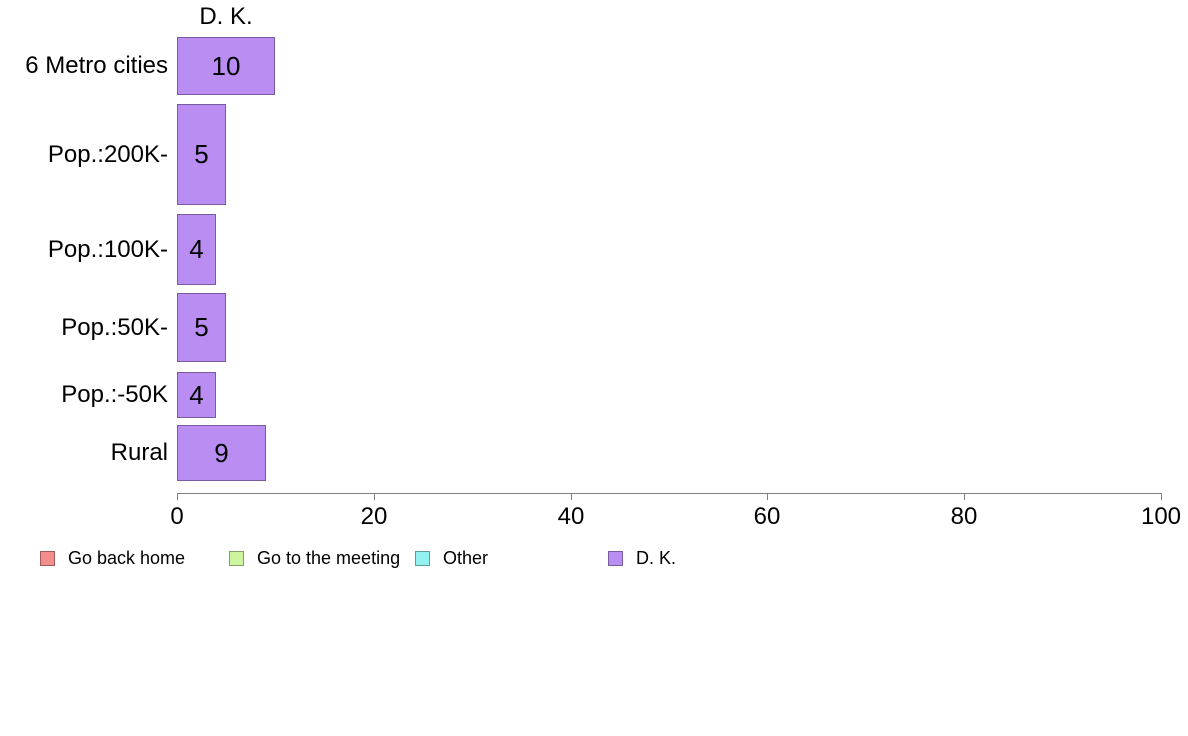 Image resolution: width=1188 pixels, height=736 pixels. What do you see at coordinates (656, 557) in the screenshot?
I see `legend-label: D. K.` at bounding box center [656, 557].